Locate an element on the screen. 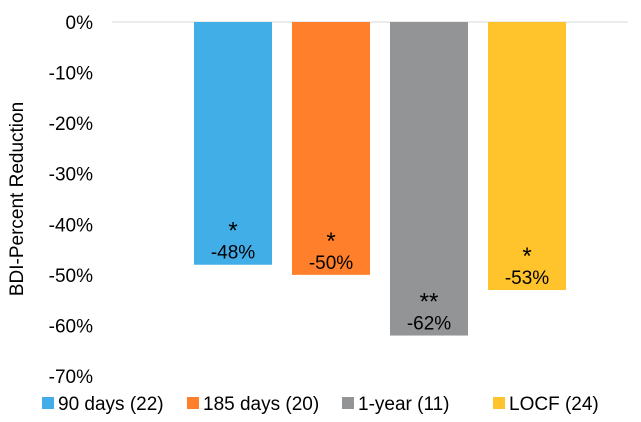 This screenshot has width=641, height=422. y-tick-label: -40% is located at coordinates (71, 225).